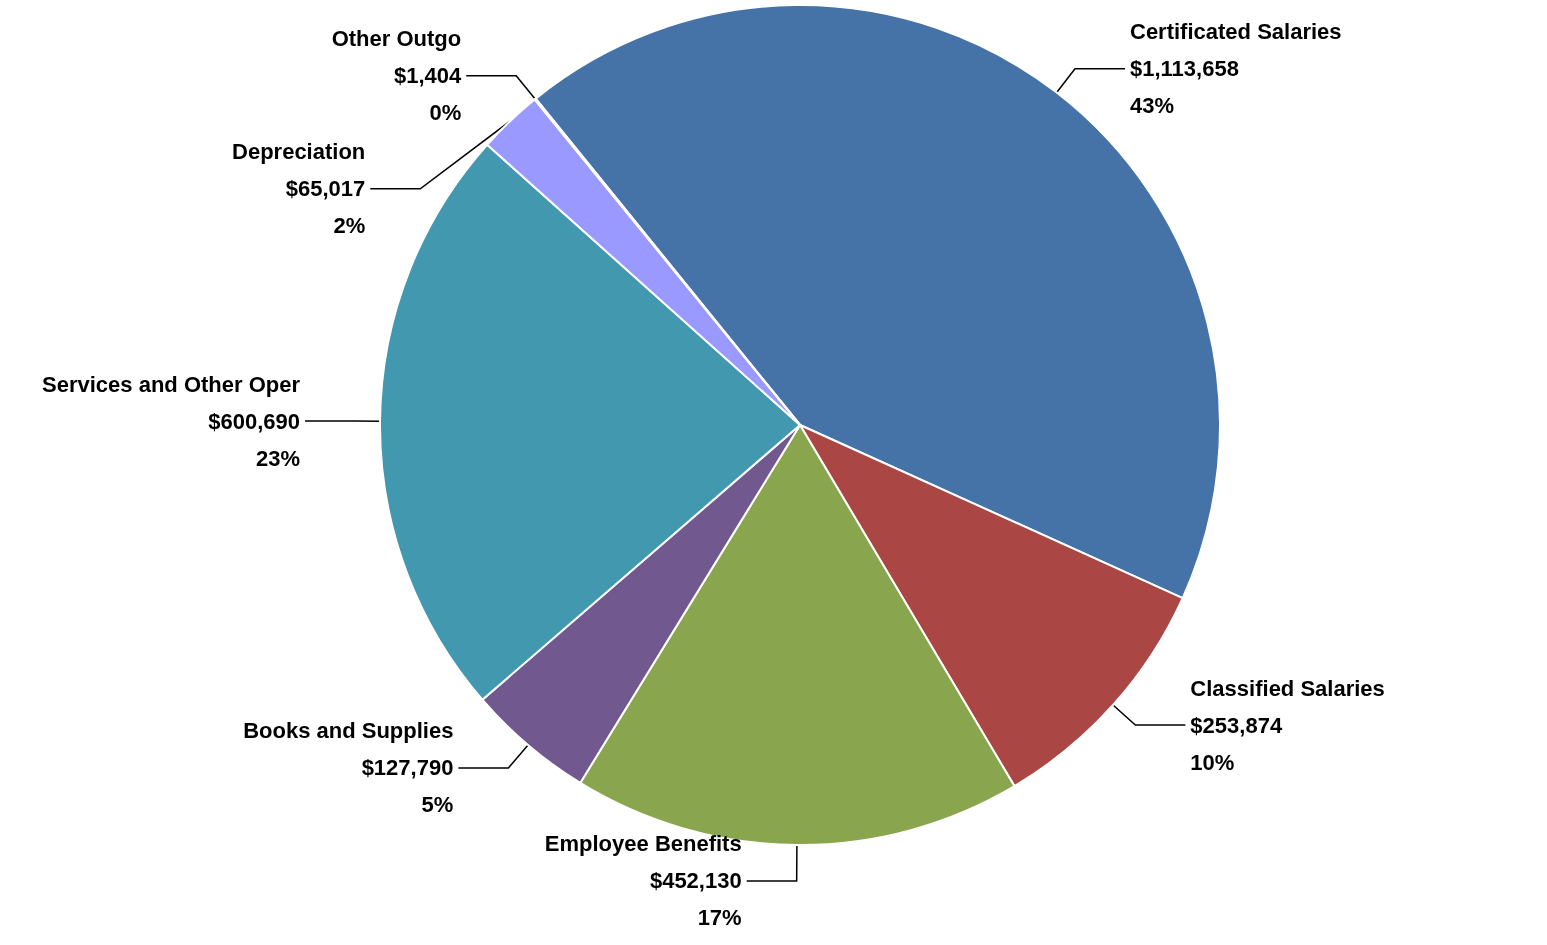 The height and width of the screenshot is (945, 1547). Describe the element at coordinates (396, 39) in the screenshot. I see `slice-label: Other Outgo` at that location.